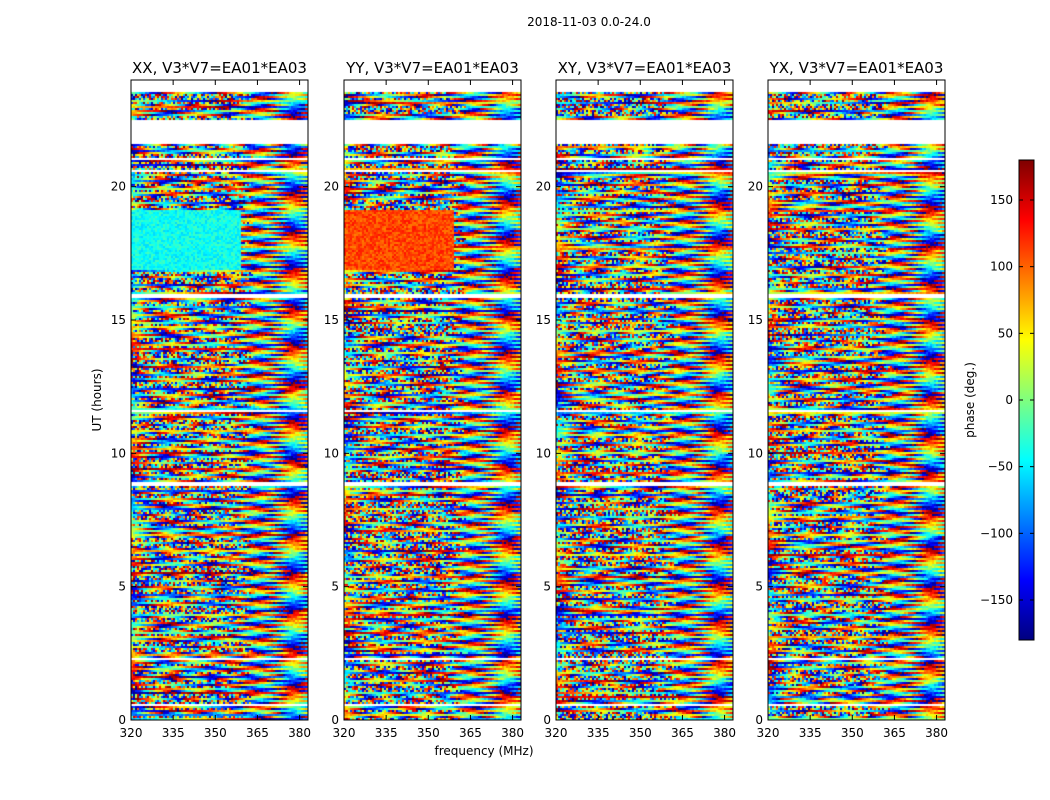 Image resolution: width=1050 pixels, height=800 pixels. Describe the element at coordinates (936, 733) in the screenshot. I see `panel-3-xtick-label-4: 380` at that location.